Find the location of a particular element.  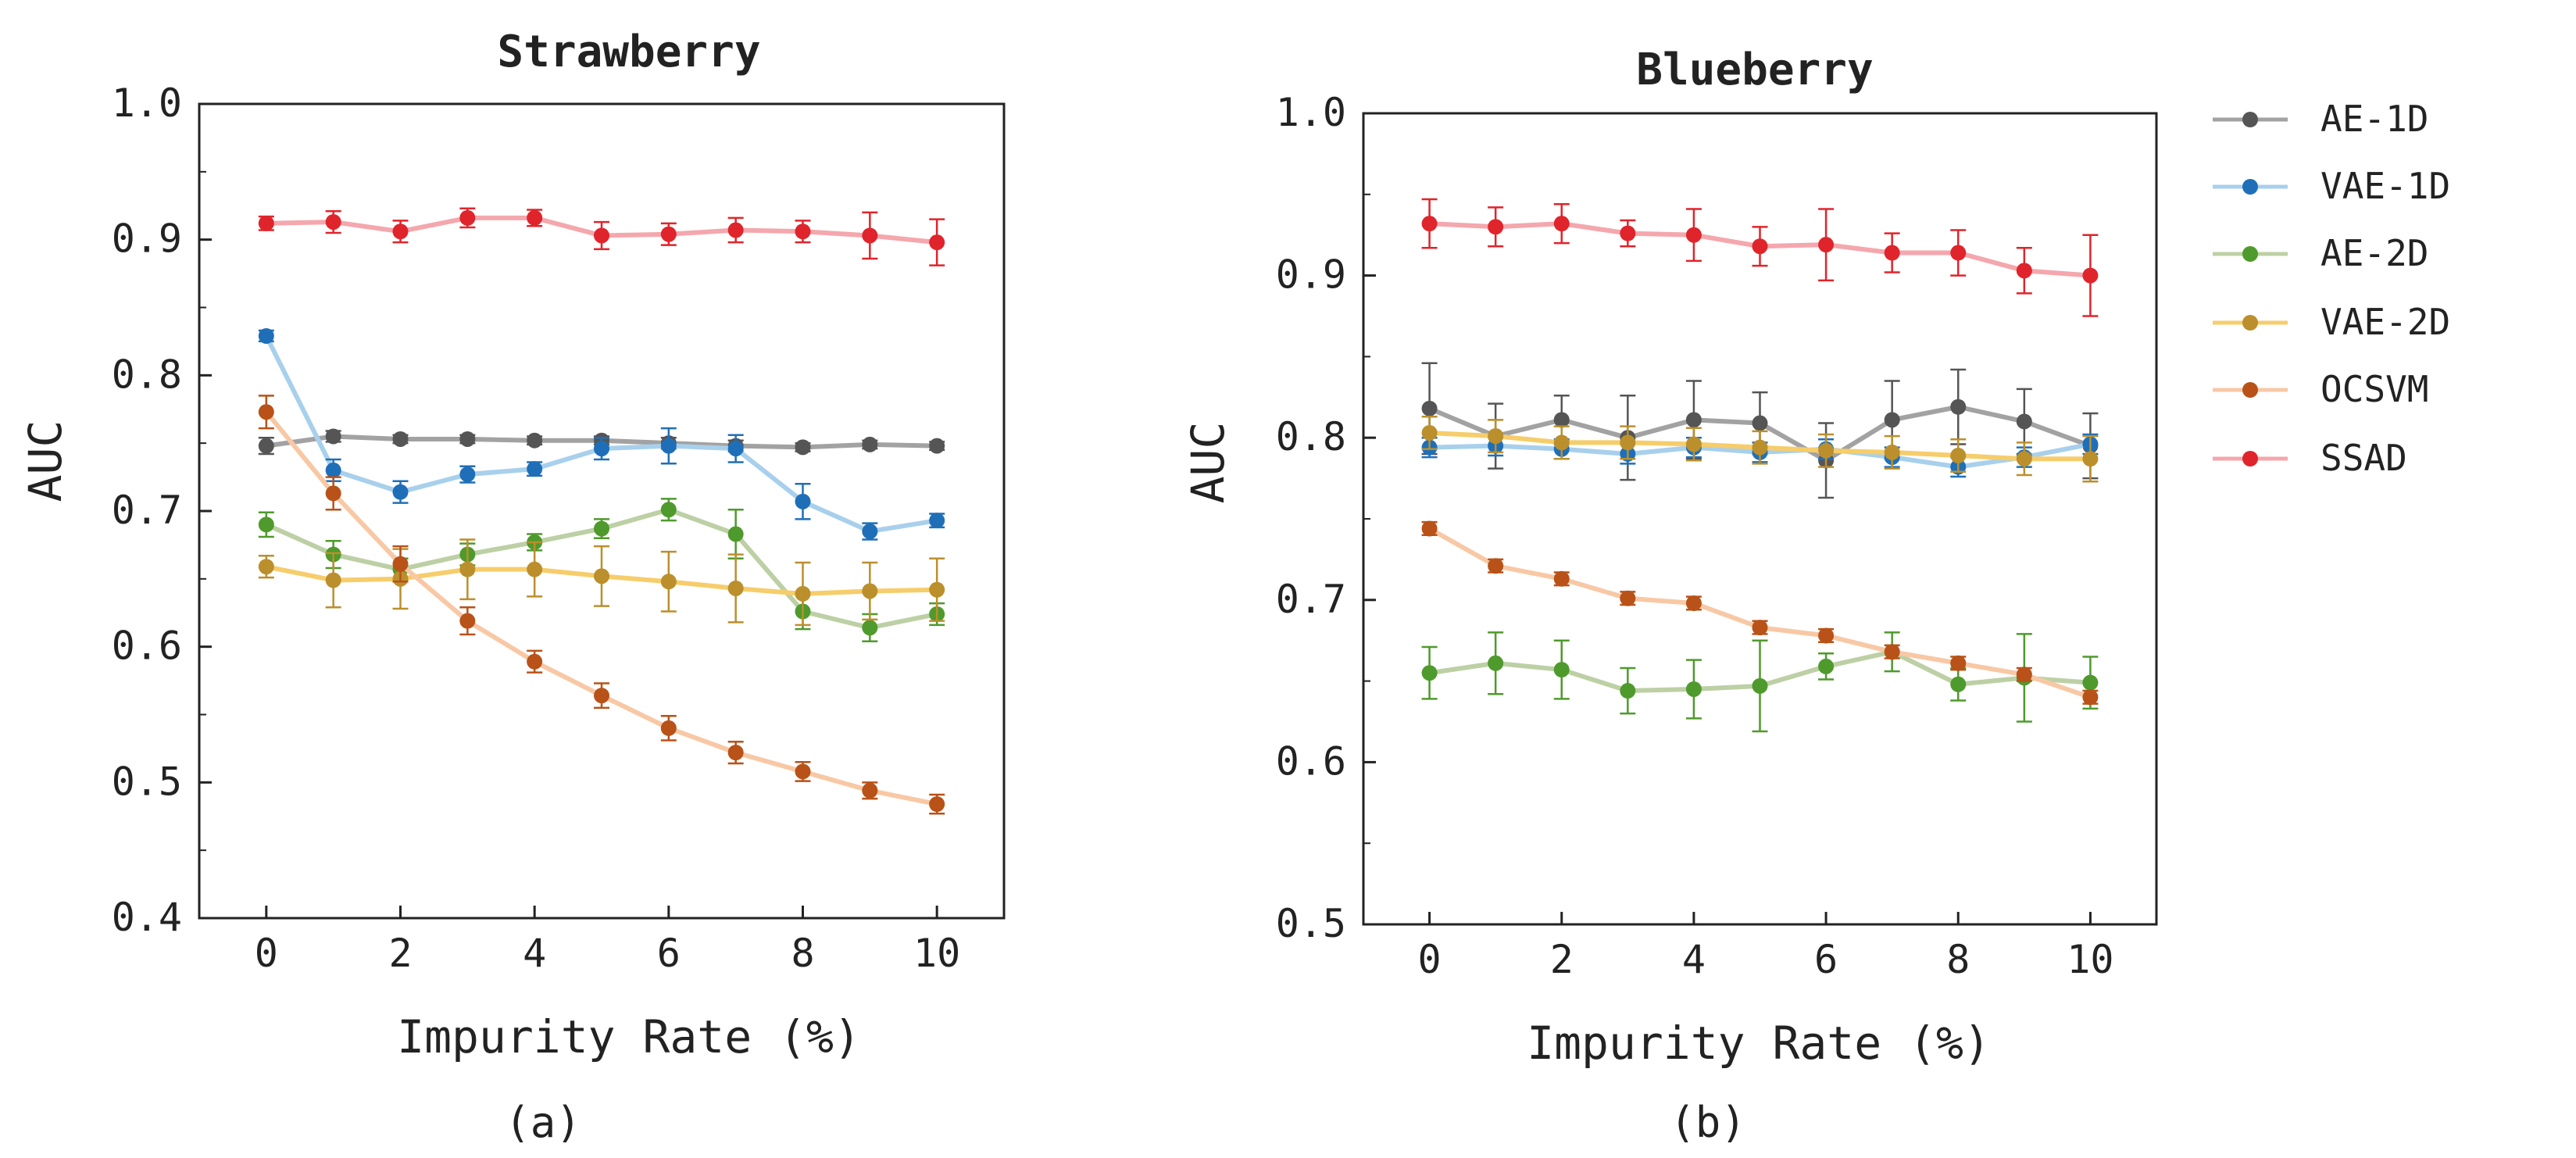

chart-b-xtick-label: 10 is located at coordinates (2090, 960).